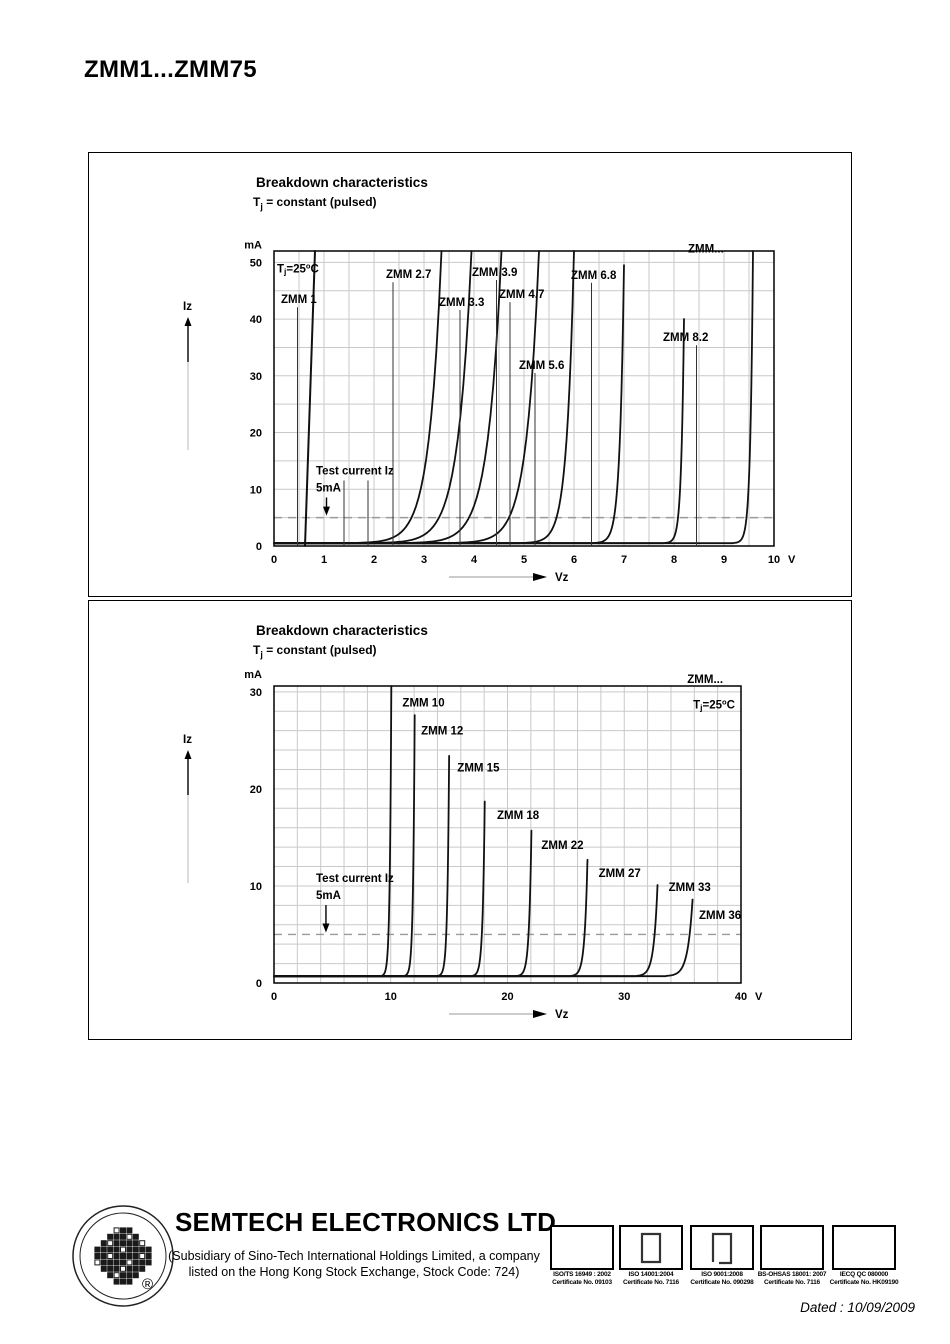  What do you see at coordinates (442, 732) in the screenshot?
I see `svg-text: ZMM 12` at bounding box center [442, 732].